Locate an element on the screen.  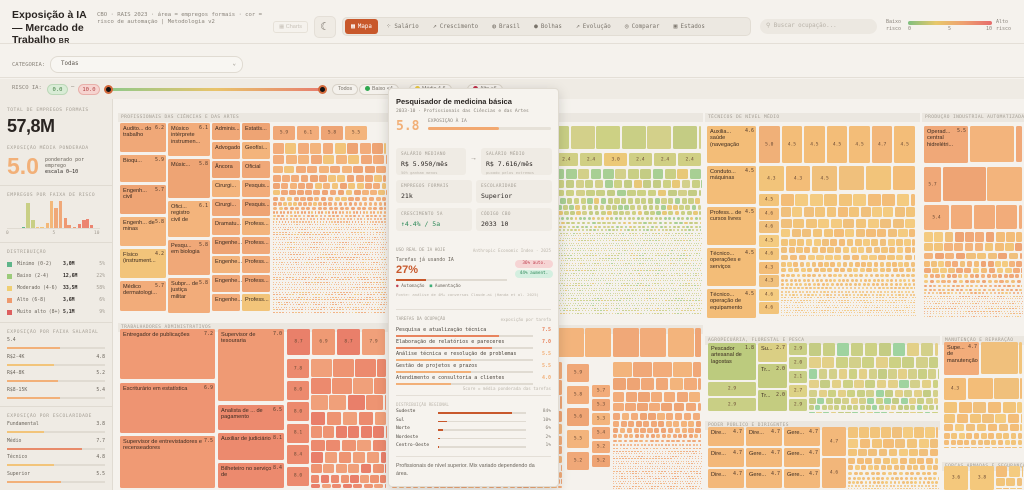
occupation-tile: Auxiliar de judiciário 8.1 is located at coordinates (251, 446).